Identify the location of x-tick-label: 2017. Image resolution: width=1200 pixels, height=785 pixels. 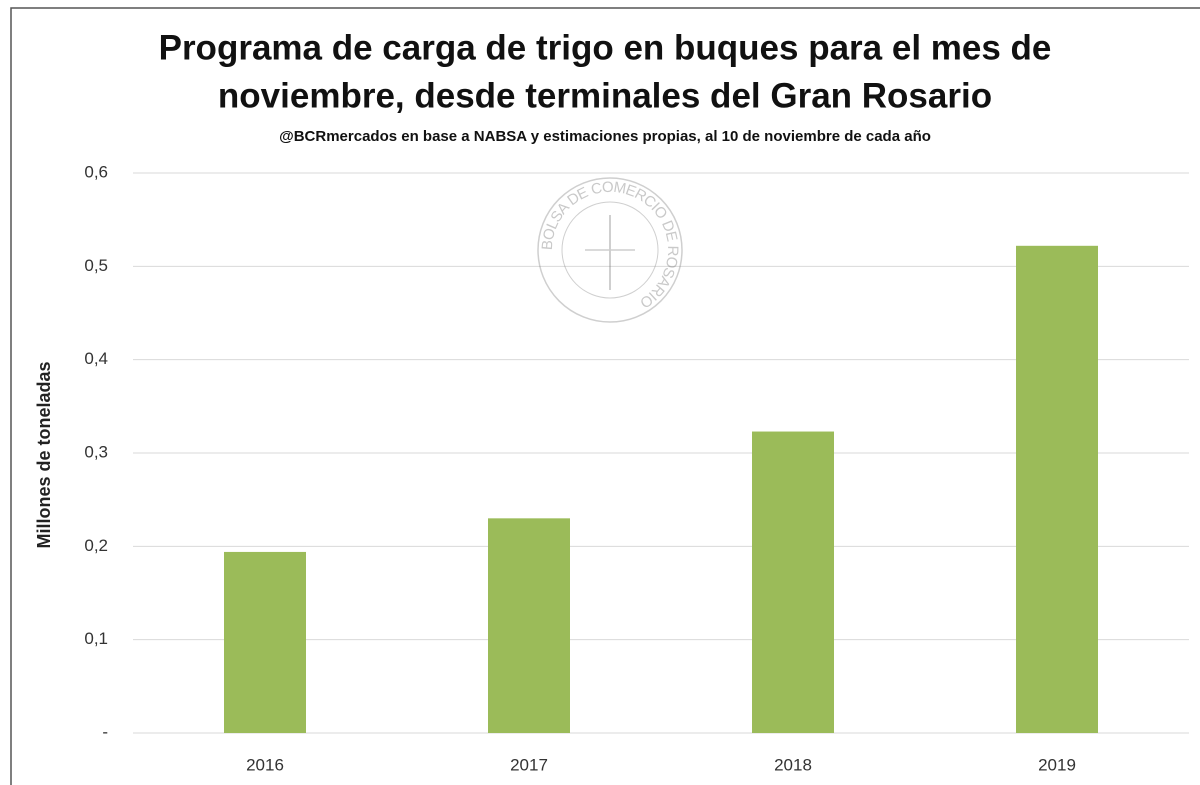
(529, 764).